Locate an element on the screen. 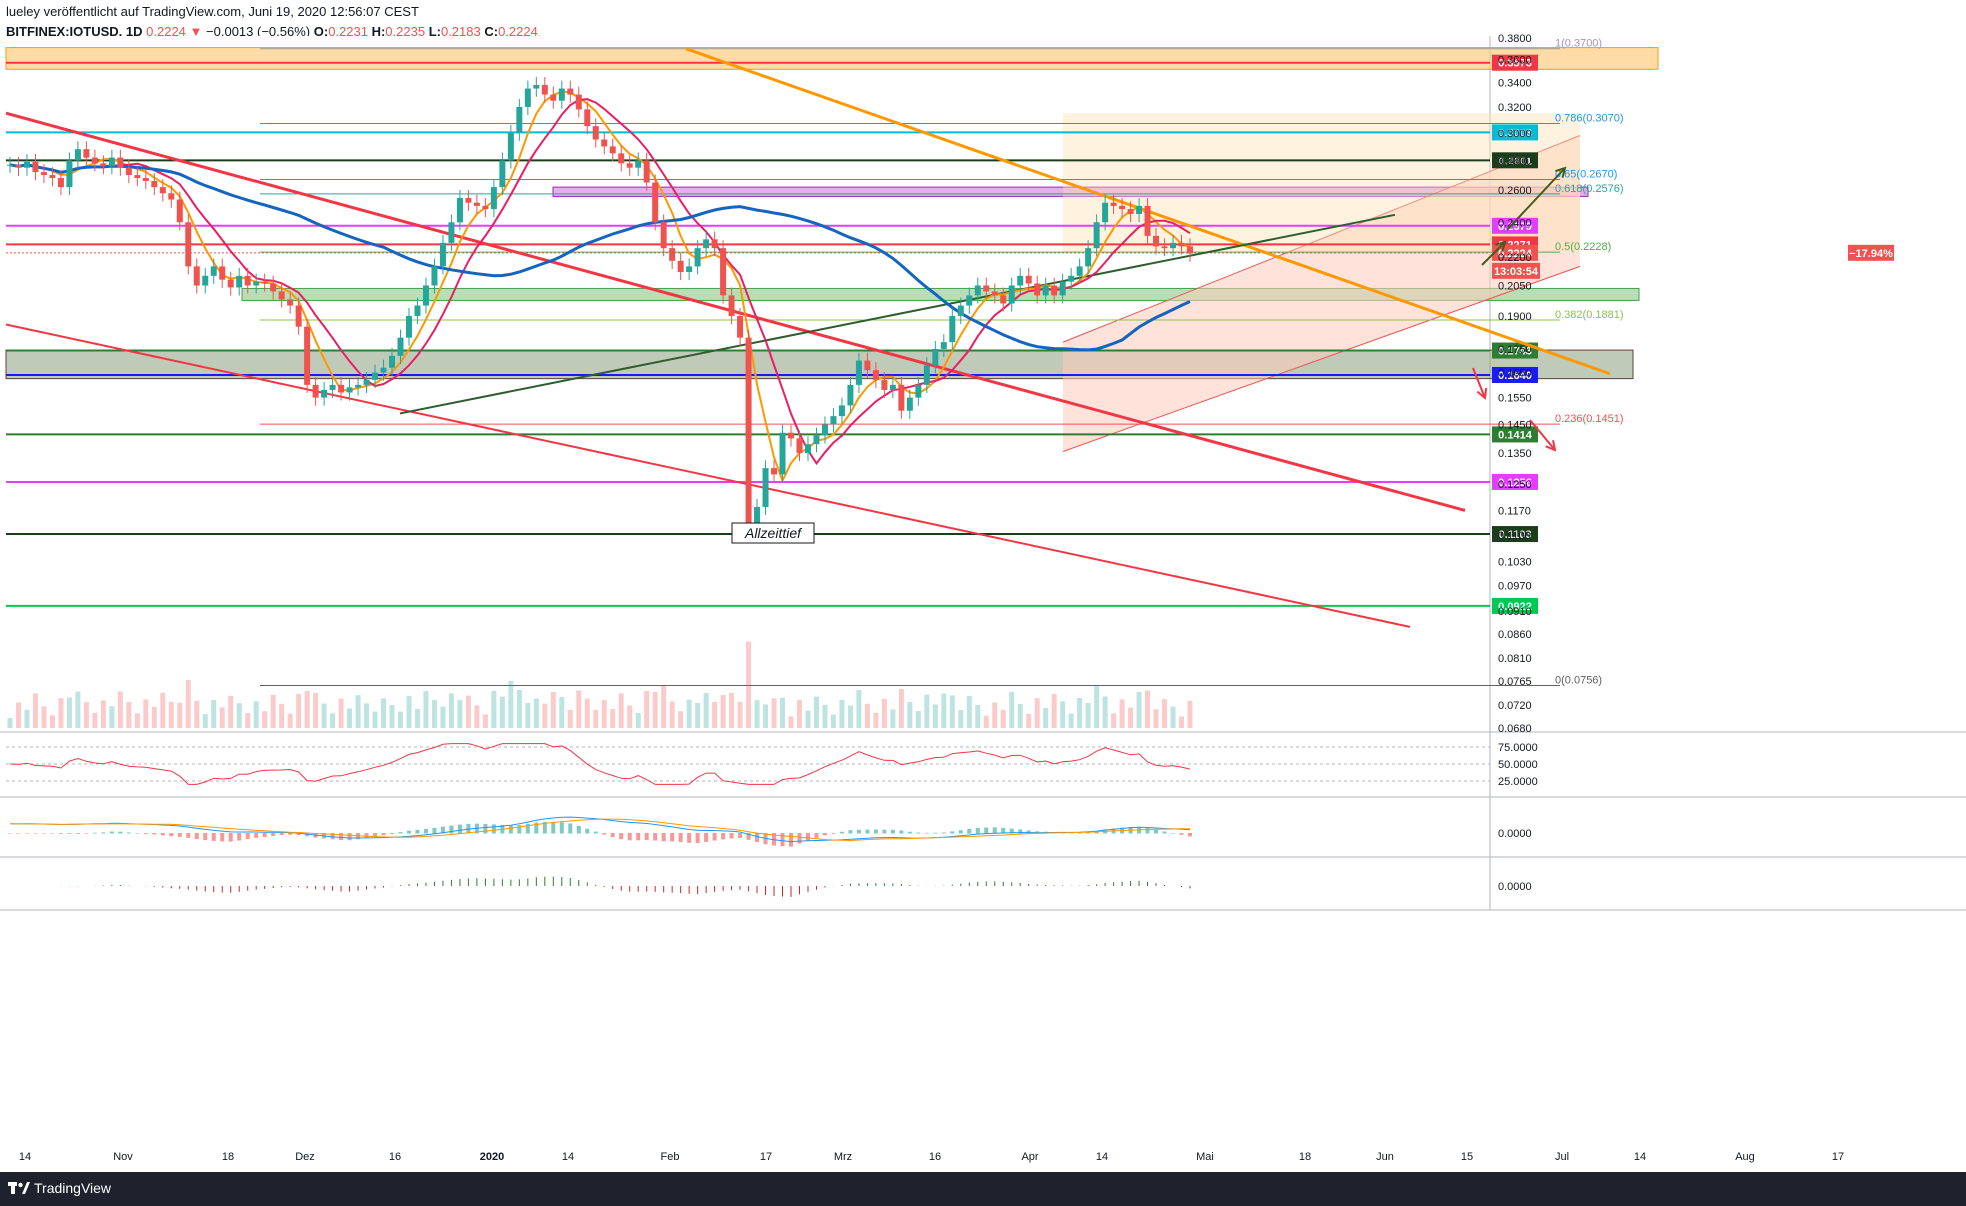 The image size is (1966, 1206). x-tick-label: Apr is located at coordinates (1029, 1157).